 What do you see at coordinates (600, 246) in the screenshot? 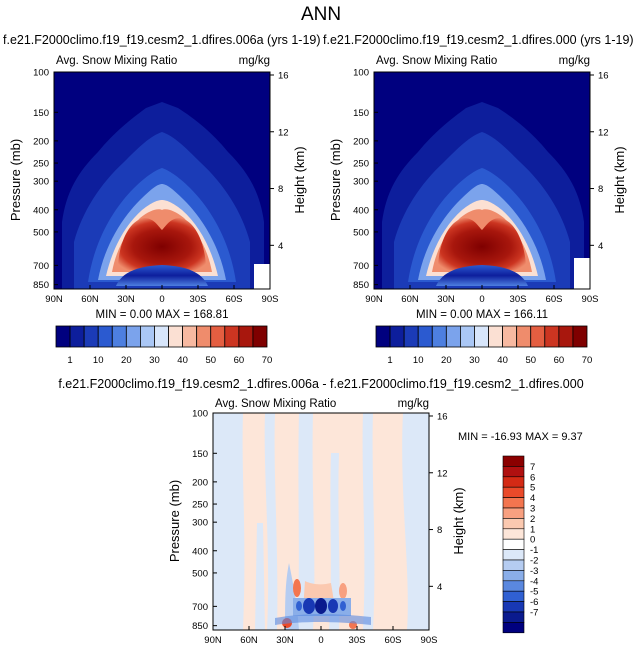
I see `panel-2-y2-tick-label: 4` at bounding box center [600, 246].